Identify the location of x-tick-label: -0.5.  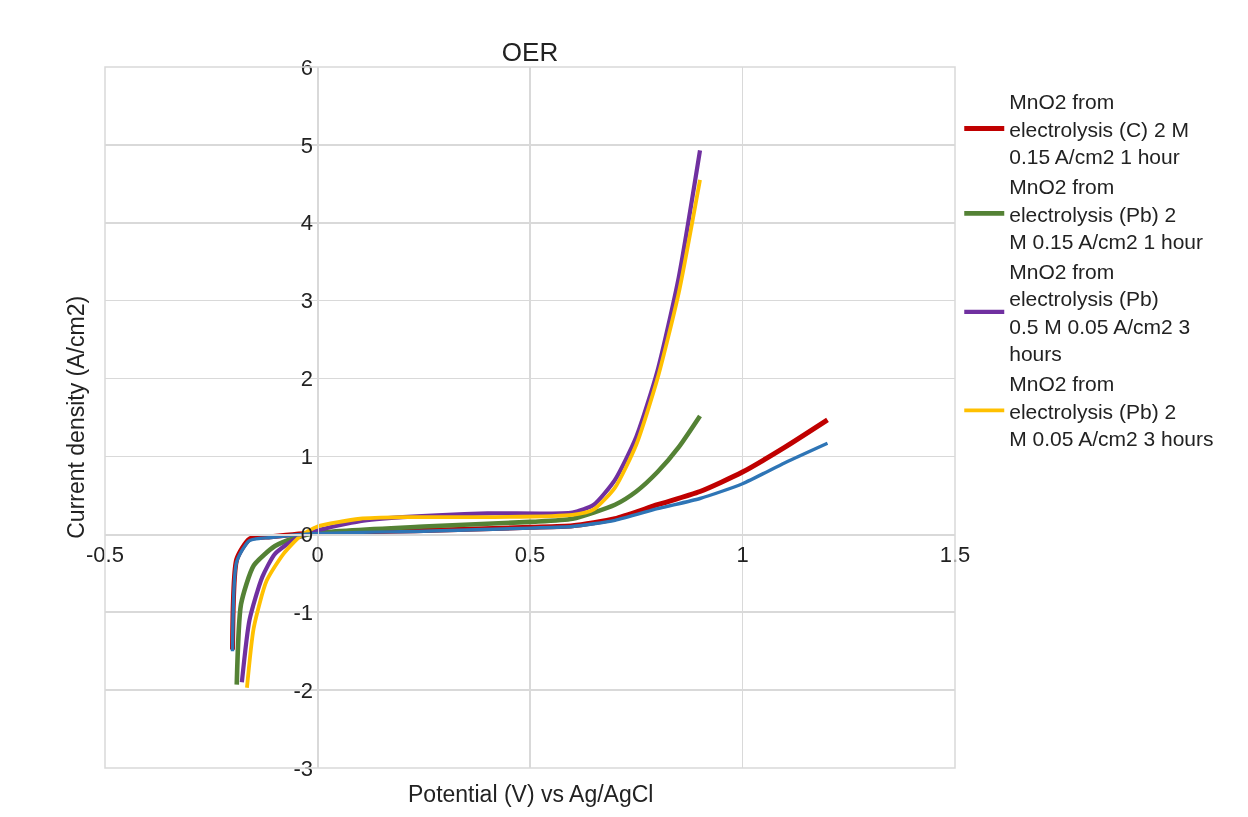
(105, 555).